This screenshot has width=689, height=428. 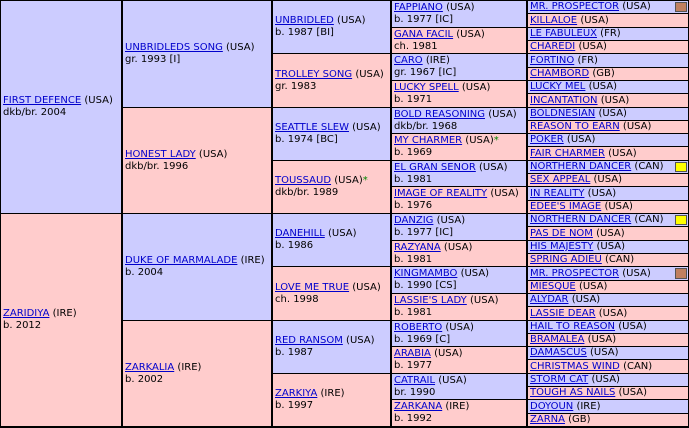 I want to click on horse-name-link: HIS MAJESTY, so click(x=562, y=246).